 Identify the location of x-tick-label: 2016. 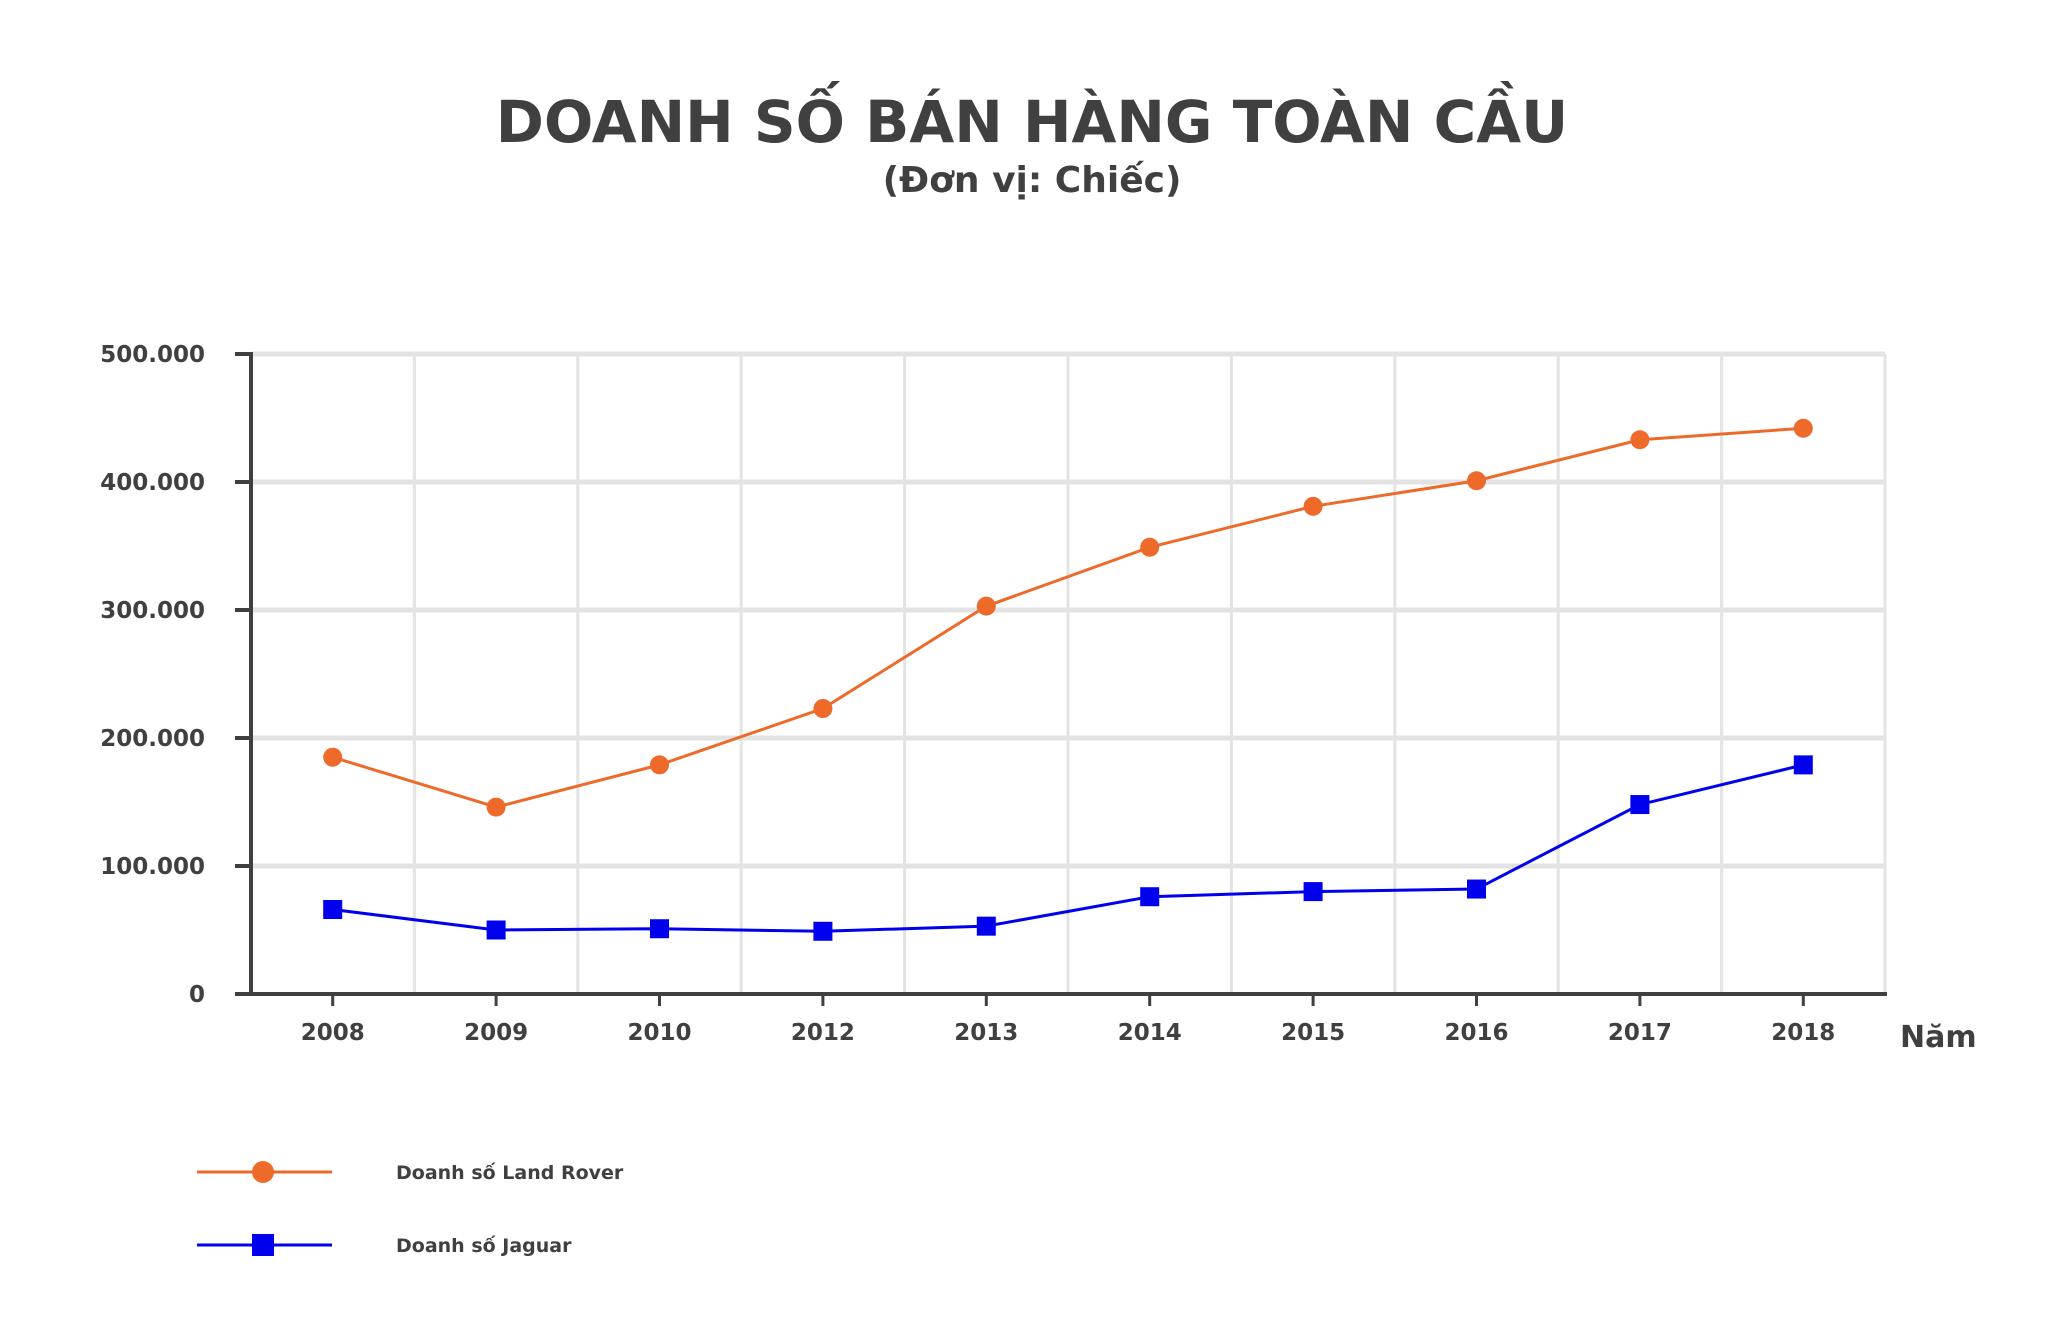
(1476, 1033).